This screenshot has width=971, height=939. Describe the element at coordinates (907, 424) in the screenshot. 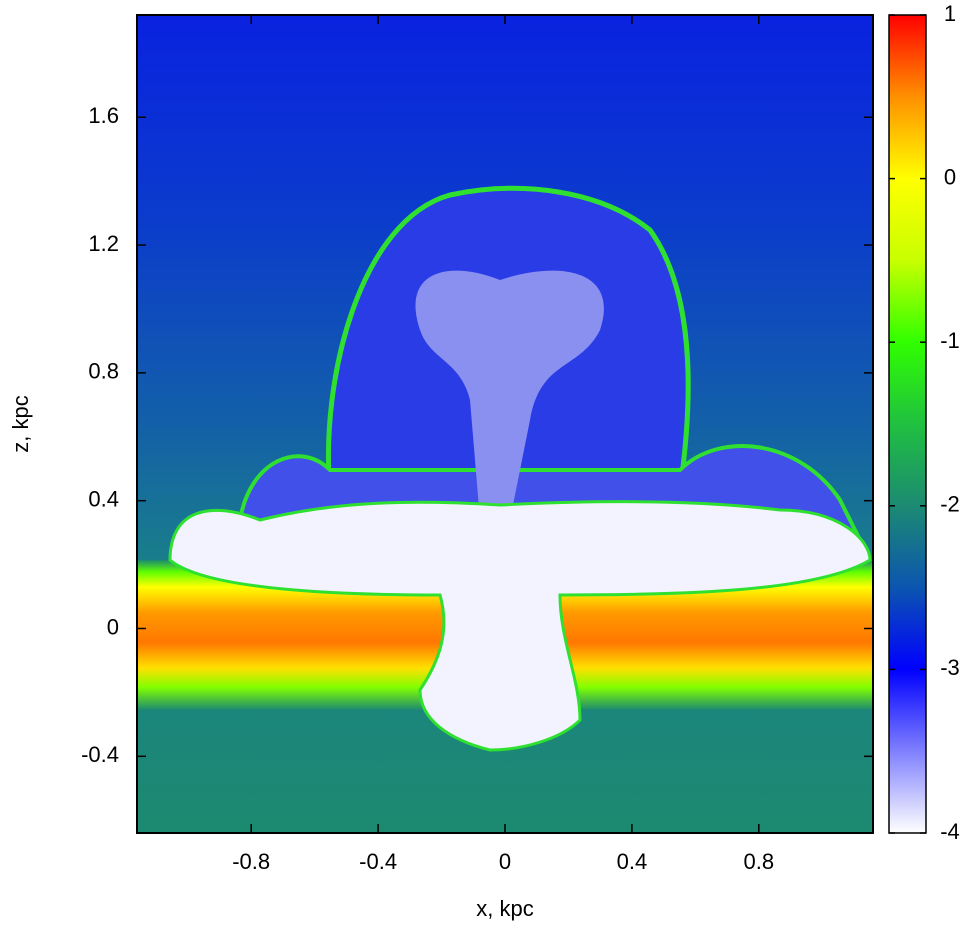

I see `colorbar` at that location.